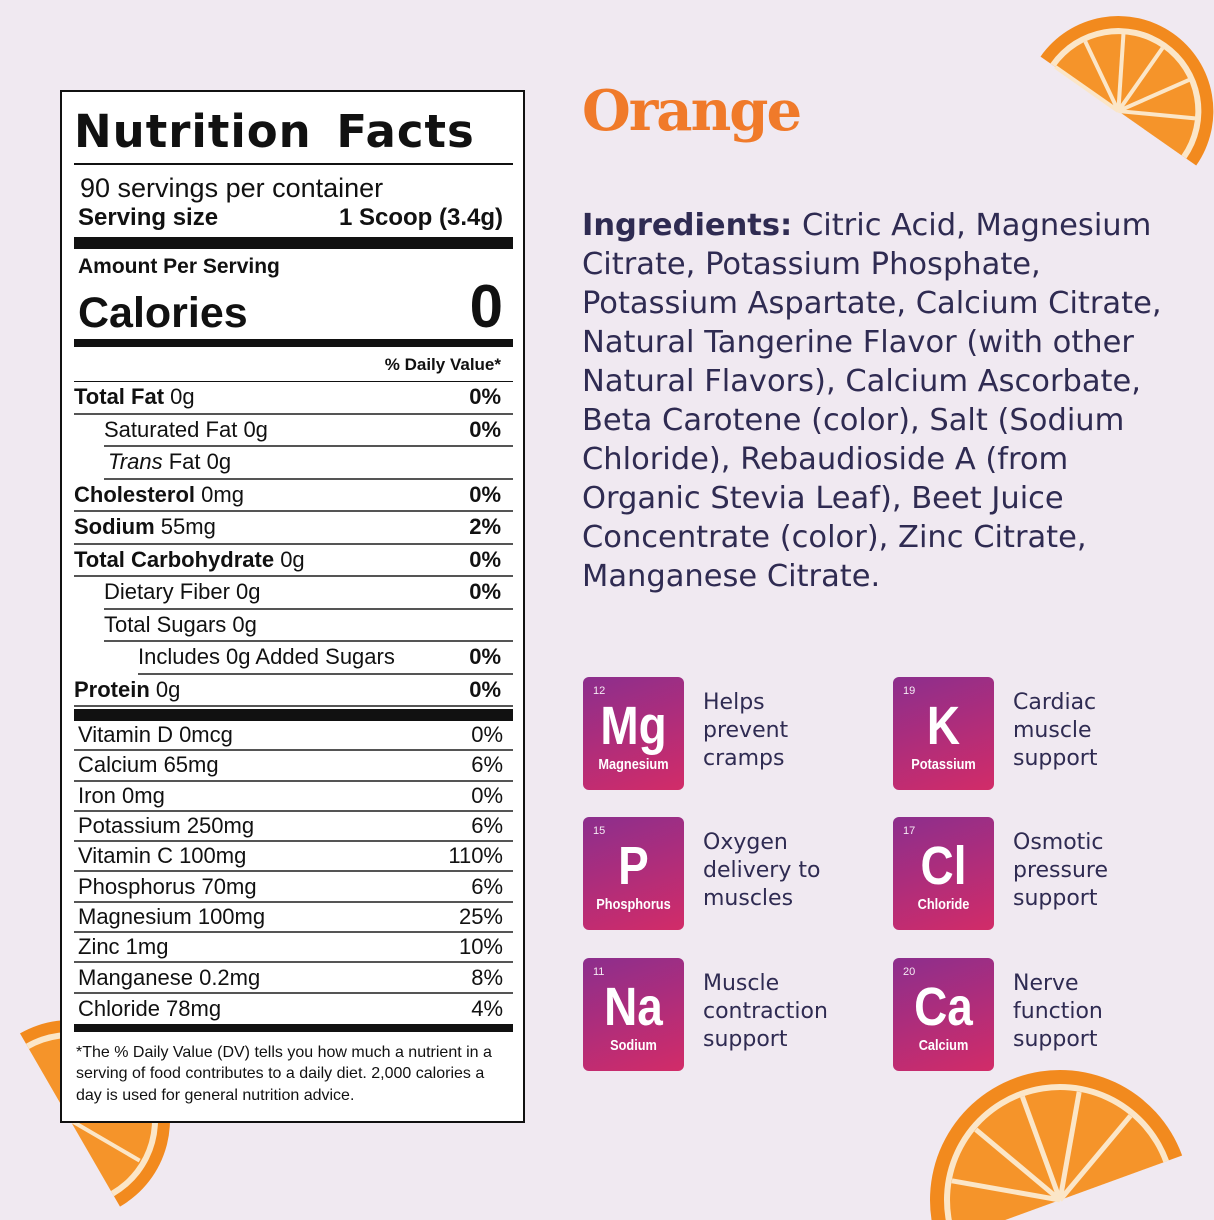 The height and width of the screenshot is (1220, 1214). I want to click on vitamin-name: Manganese 0.2mg, so click(169, 977).